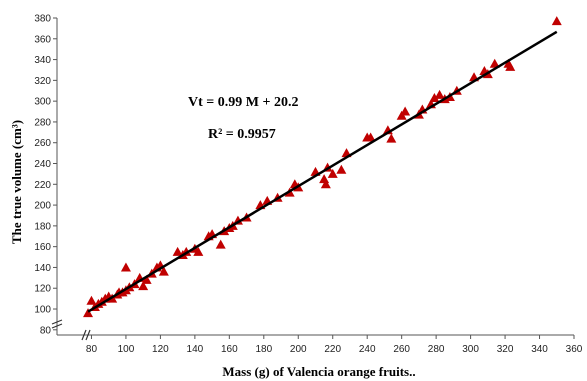 This screenshot has width=587, height=381. Describe the element at coordinates (263, 349) in the screenshot. I see `x-tick-label: 180` at that location.